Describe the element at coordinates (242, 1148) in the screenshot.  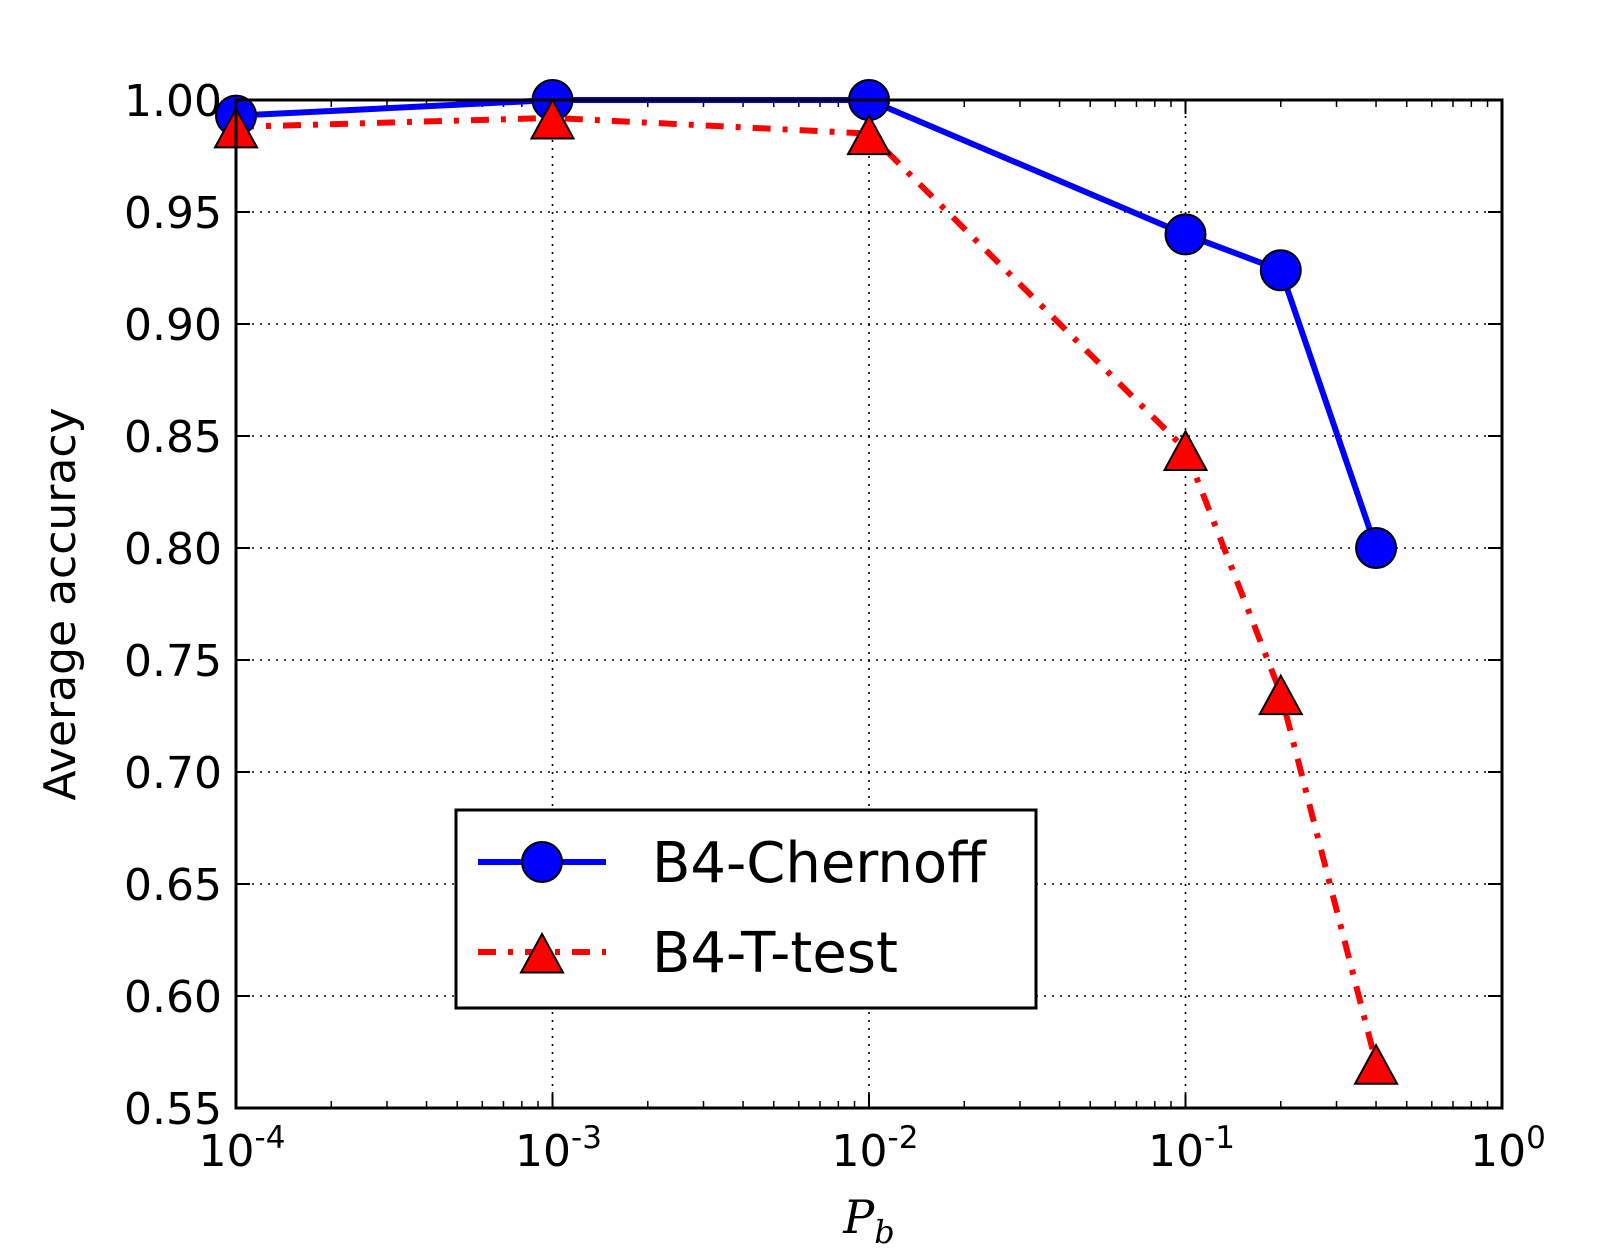
I see `x-tick-label: 10⁻⁴` at that location.